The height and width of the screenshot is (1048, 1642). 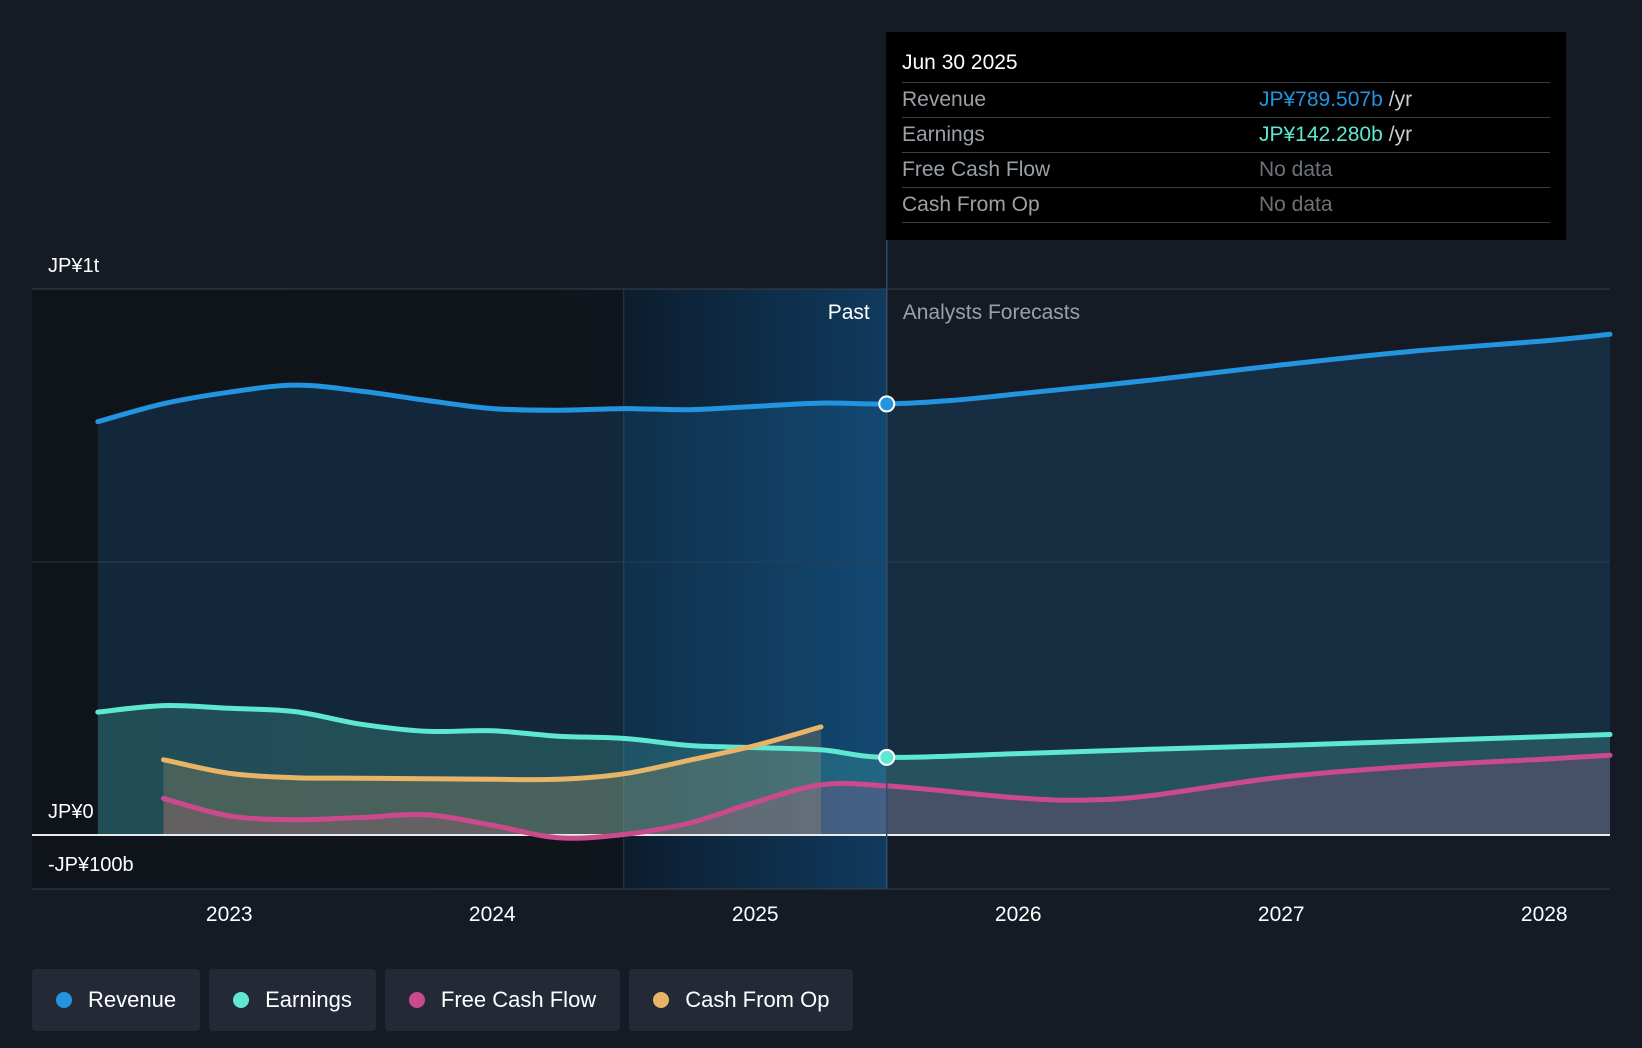 I want to click on x-axis-label: 2023, so click(x=229, y=914).